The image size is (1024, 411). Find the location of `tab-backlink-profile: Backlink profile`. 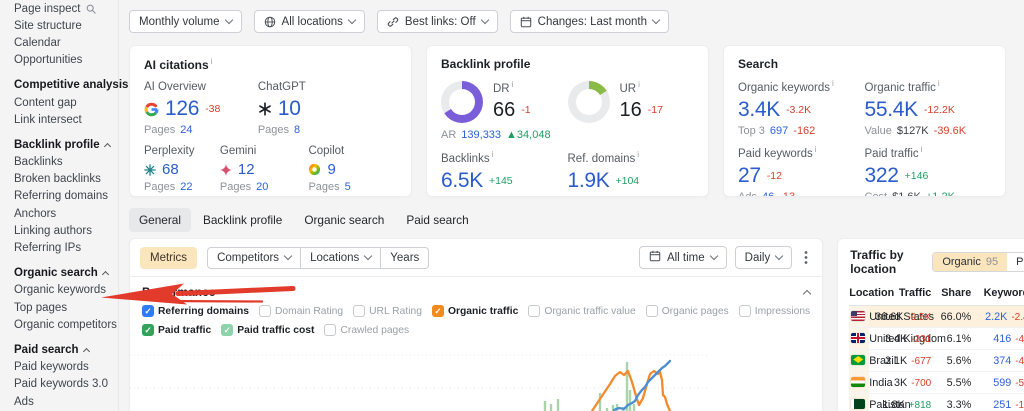

tab-backlink-profile: Backlink profile is located at coordinates (242, 220).